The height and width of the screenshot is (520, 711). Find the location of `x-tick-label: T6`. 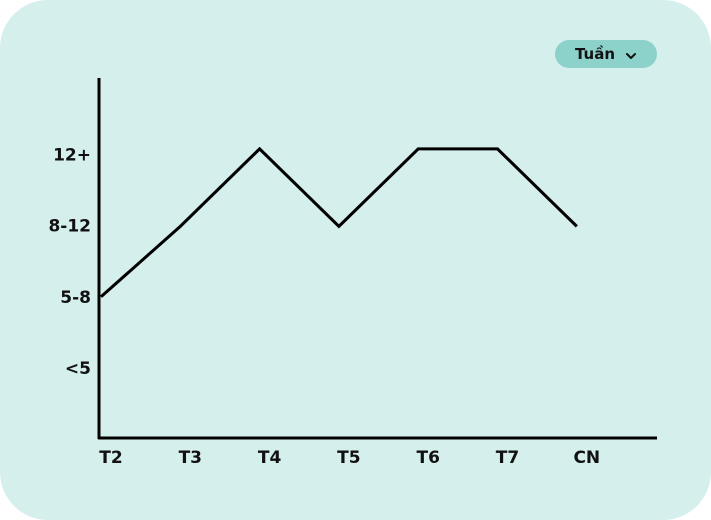

x-tick-label: T6 is located at coordinates (427, 458).